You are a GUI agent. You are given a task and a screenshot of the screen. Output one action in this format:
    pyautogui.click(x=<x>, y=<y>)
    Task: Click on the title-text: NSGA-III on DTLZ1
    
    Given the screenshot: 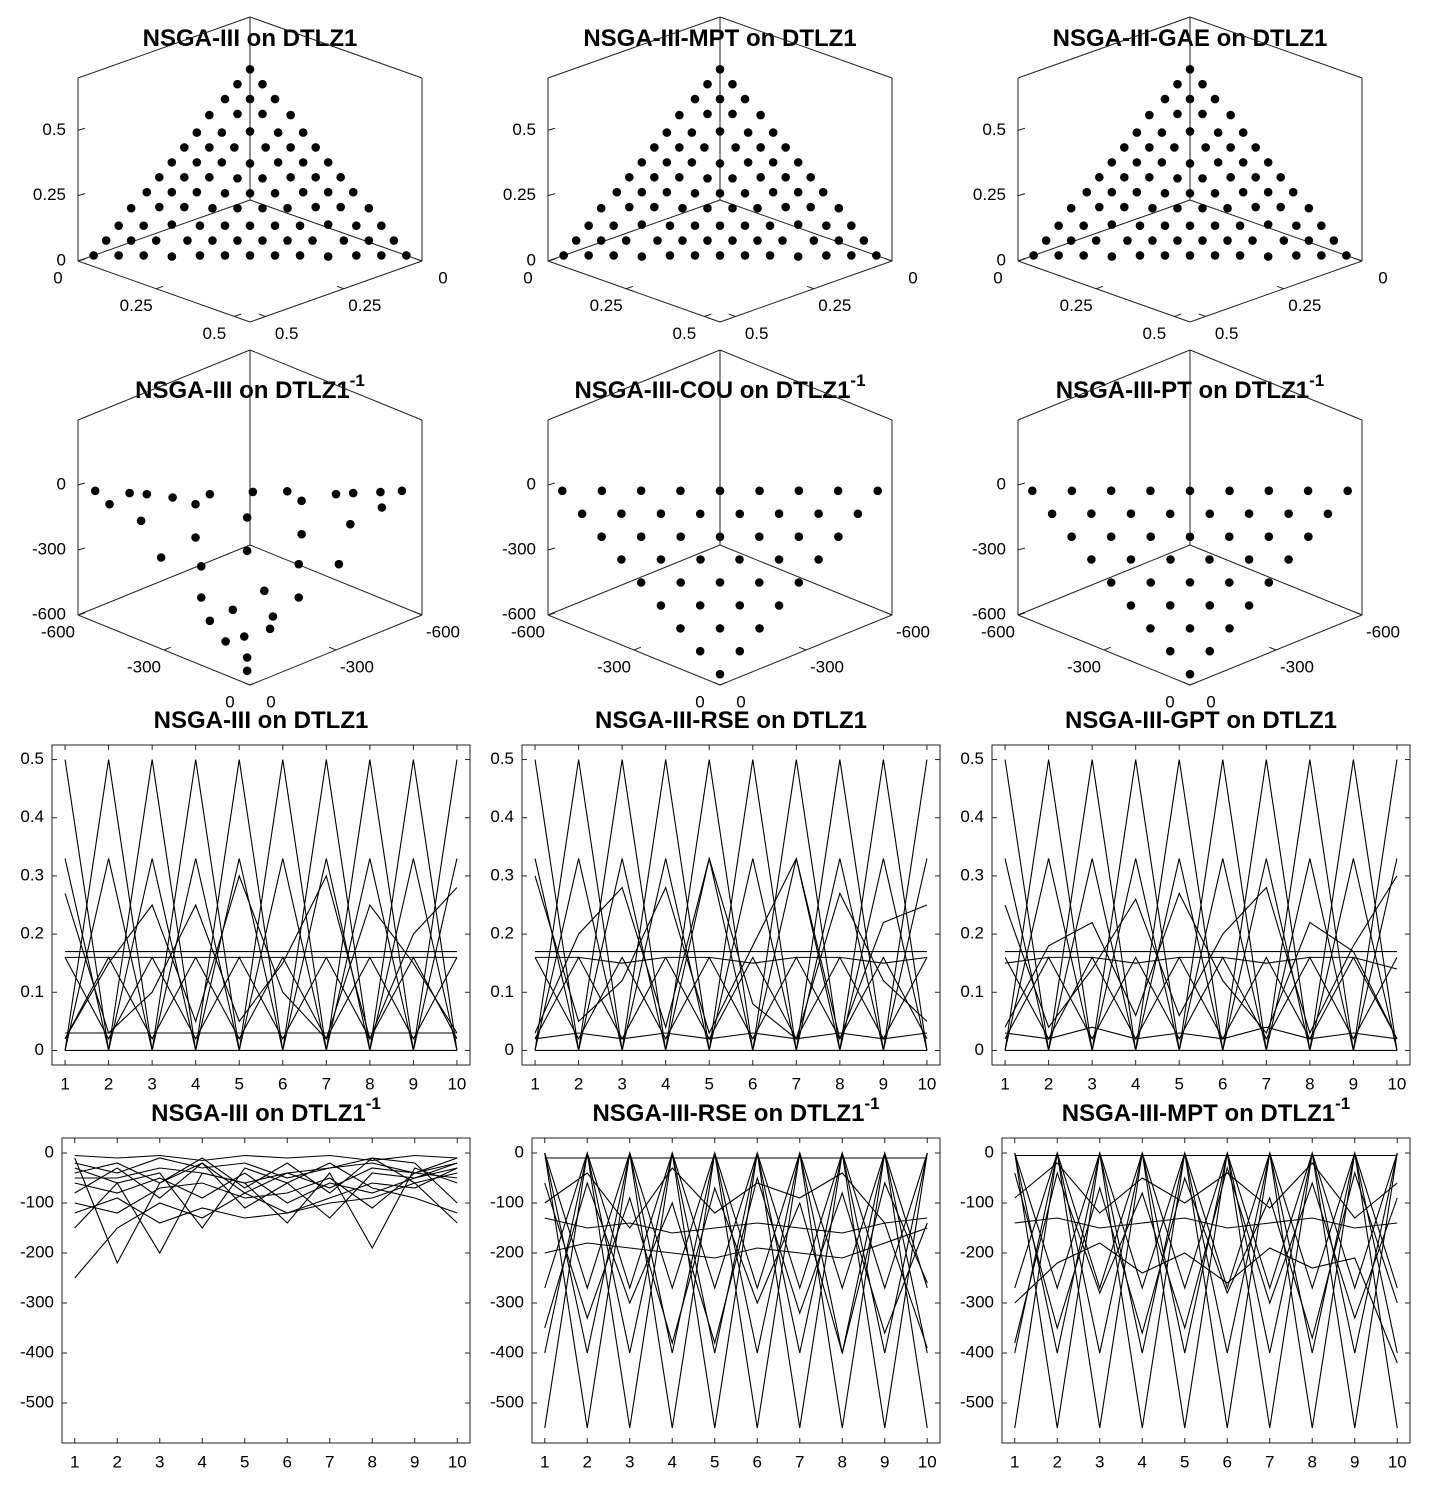 What is the action you would take?
    pyautogui.click(x=242, y=390)
    